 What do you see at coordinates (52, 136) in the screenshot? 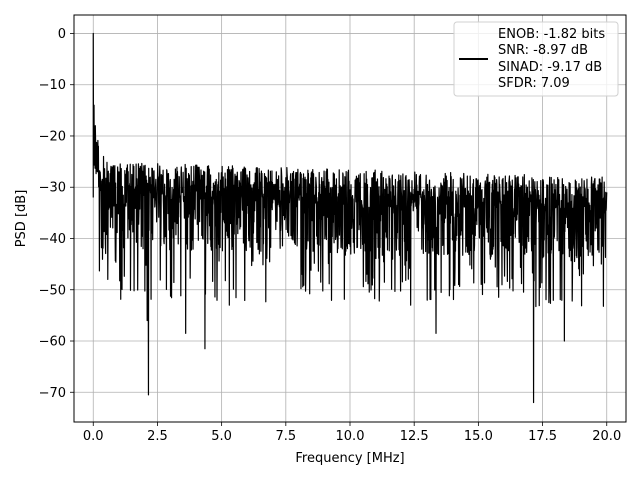
I see `y-tick-label: −20` at bounding box center [52, 136].